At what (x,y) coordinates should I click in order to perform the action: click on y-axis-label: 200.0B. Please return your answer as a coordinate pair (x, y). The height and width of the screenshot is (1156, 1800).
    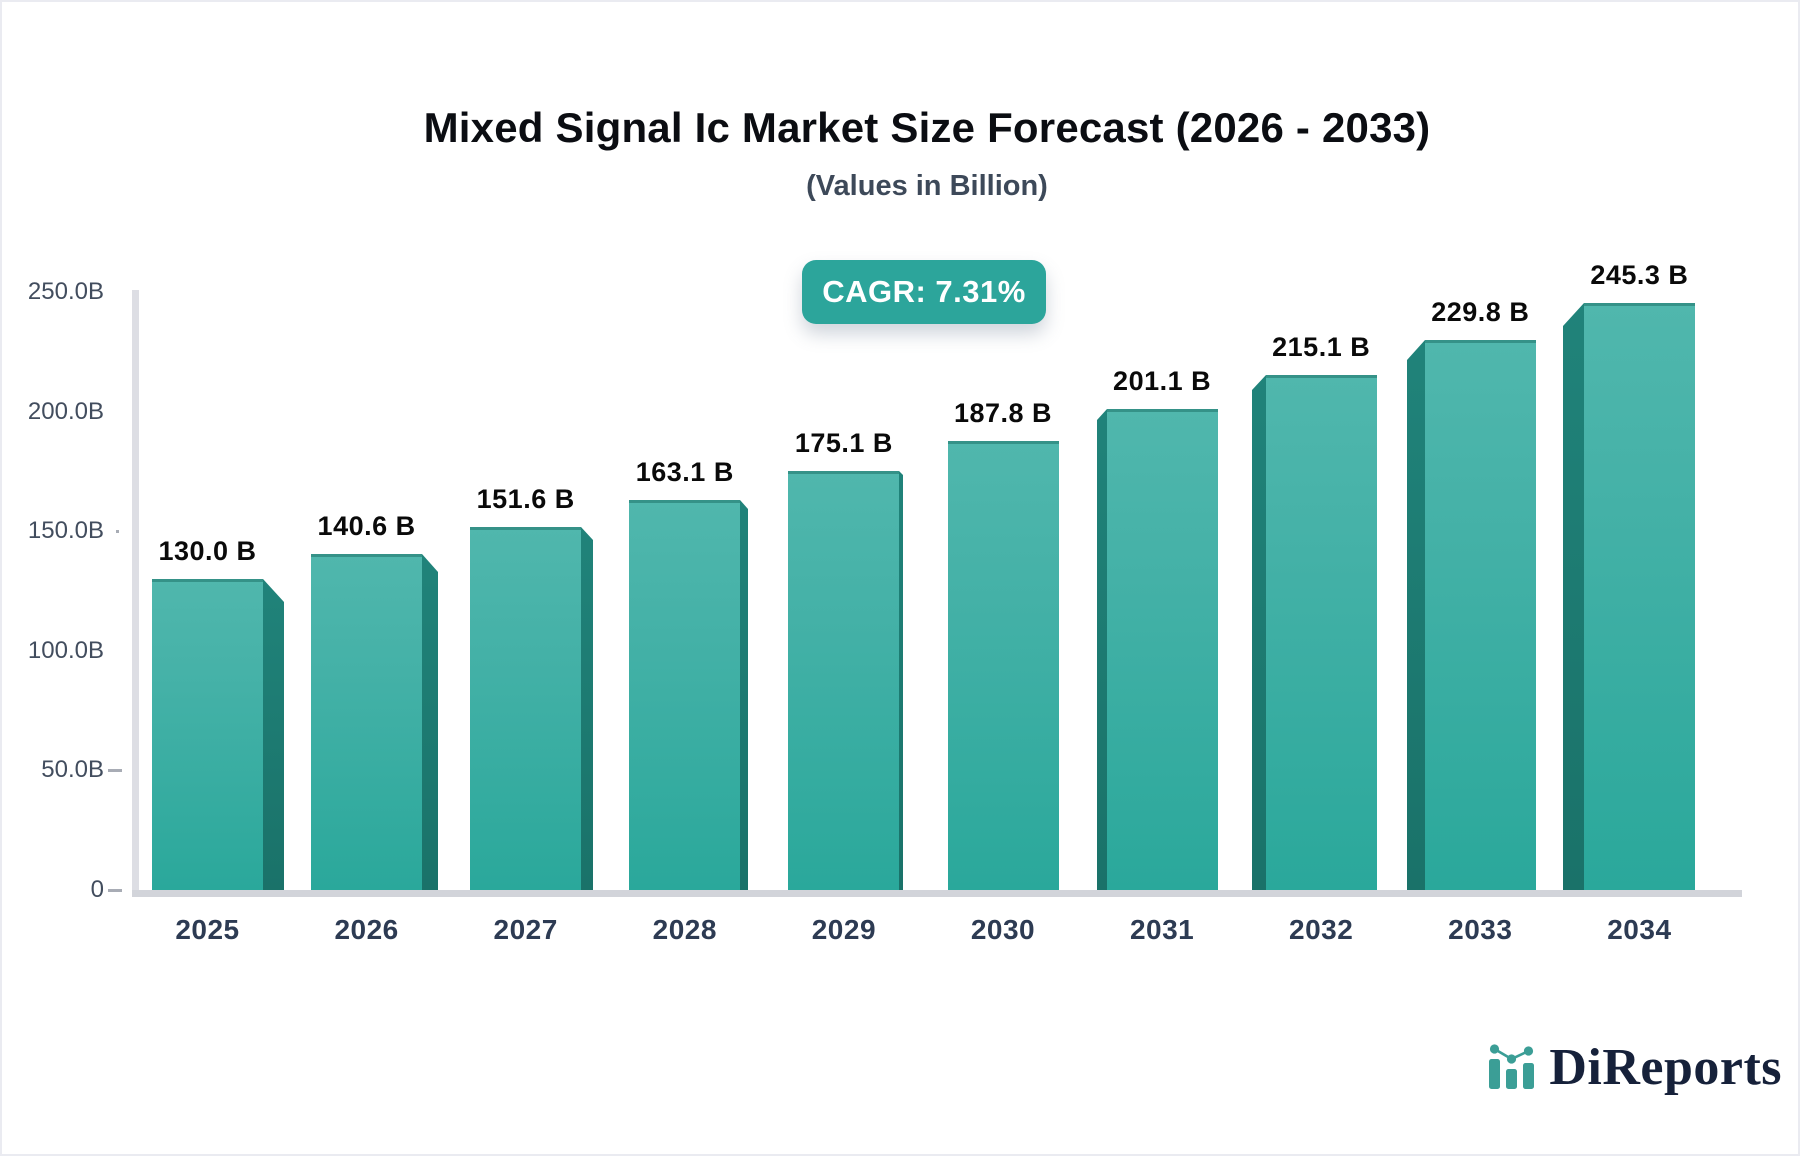
    Looking at the image, I should click on (65, 411).